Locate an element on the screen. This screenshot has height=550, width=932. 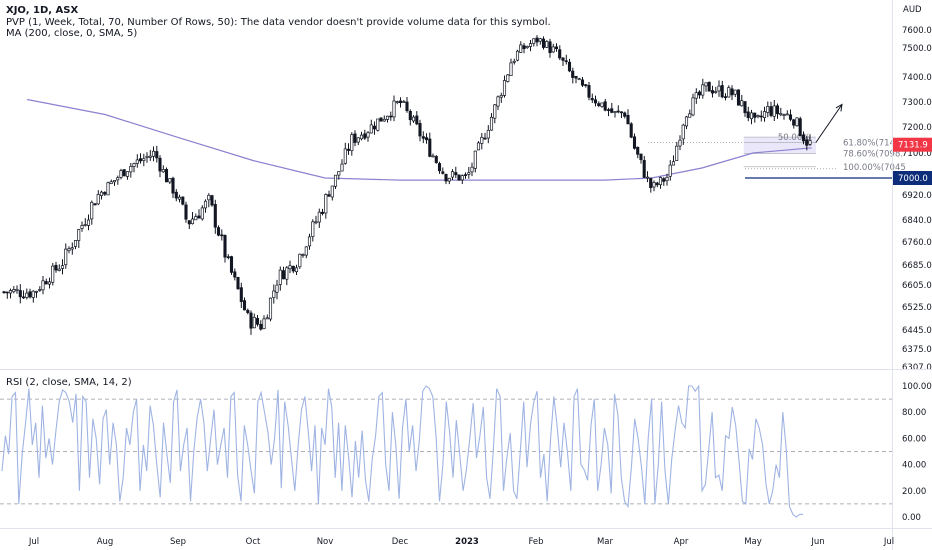
time-tick-label: Apr is located at coordinates (681, 542).